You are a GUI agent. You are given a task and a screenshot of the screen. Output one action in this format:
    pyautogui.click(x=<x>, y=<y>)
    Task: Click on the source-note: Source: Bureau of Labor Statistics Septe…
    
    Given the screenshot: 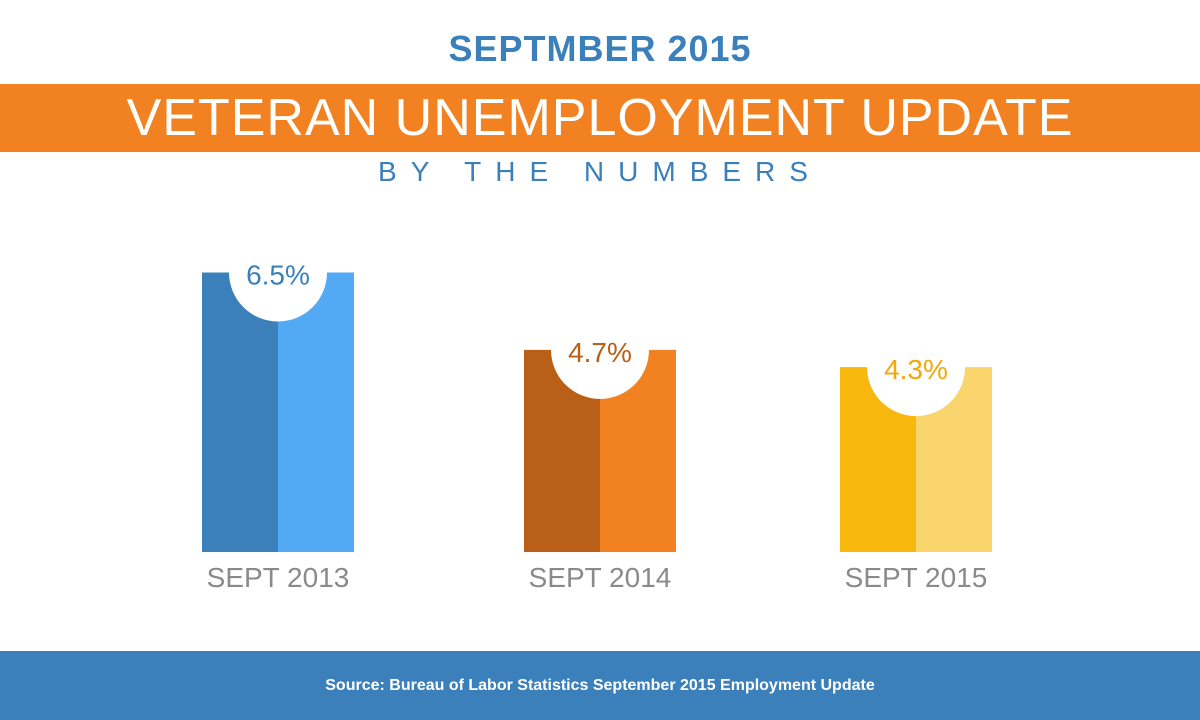 What is the action you would take?
    pyautogui.click(x=600, y=685)
    